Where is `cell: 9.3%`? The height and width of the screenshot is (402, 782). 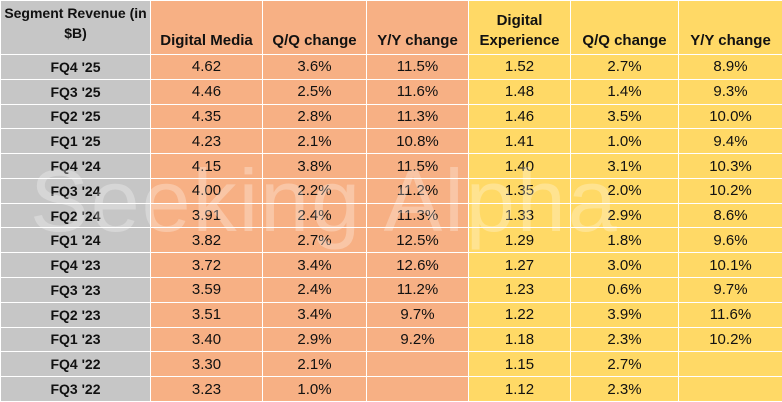 cell: 9.3% is located at coordinates (730, 91).